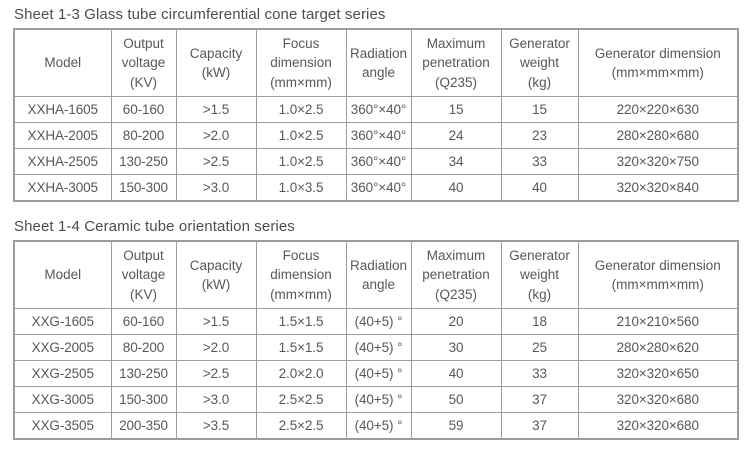  Describe the element at coordinates (658, 109) in the screenshot. I see `cell-generator-dimension: 220×220×630` at that location.